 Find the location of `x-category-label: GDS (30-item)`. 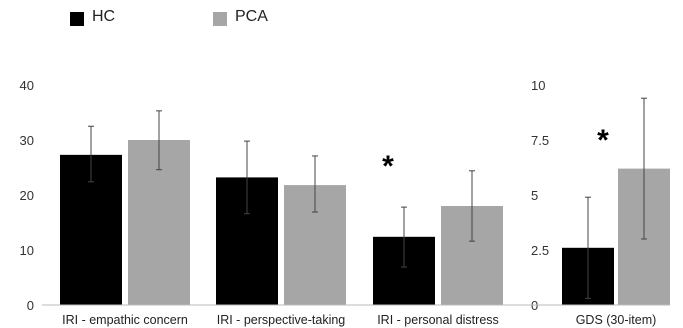

x-category-label: GDS (30-item) is located at coordinates (616, 320).